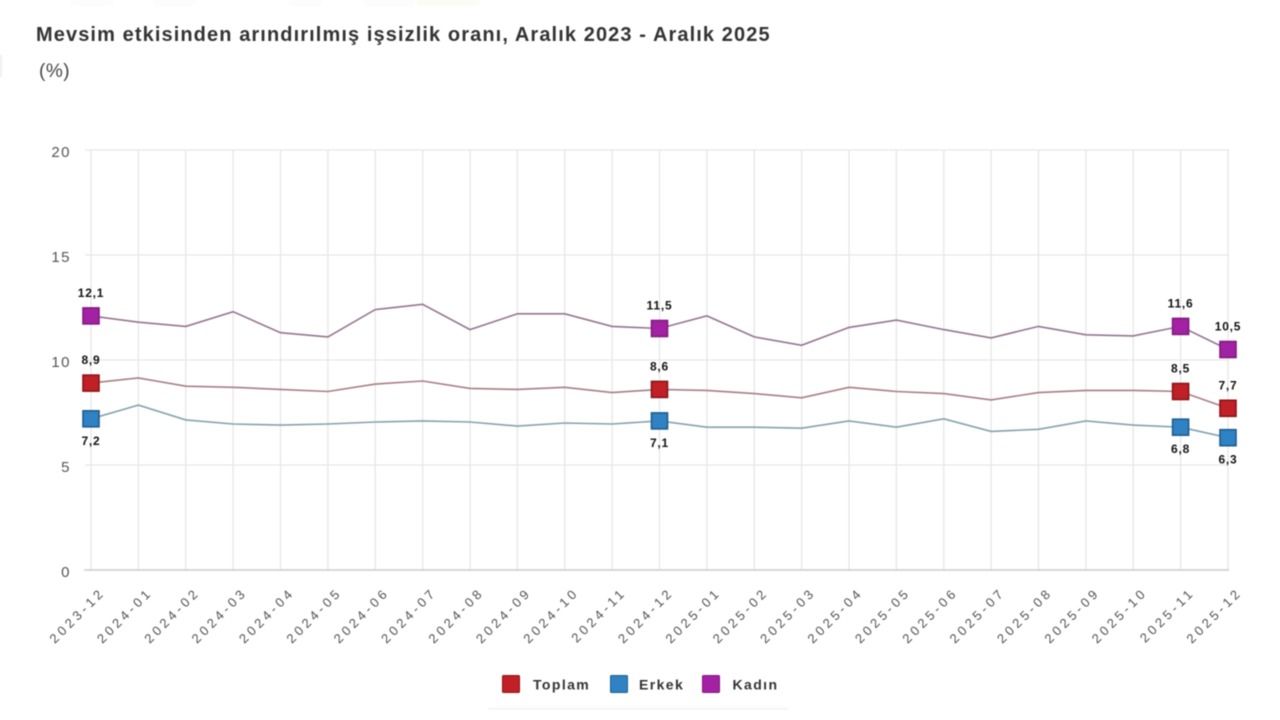  Describe the element at coordinates (1181, 303) in the screenshot. I see `svg-text: 11,6` at that location.